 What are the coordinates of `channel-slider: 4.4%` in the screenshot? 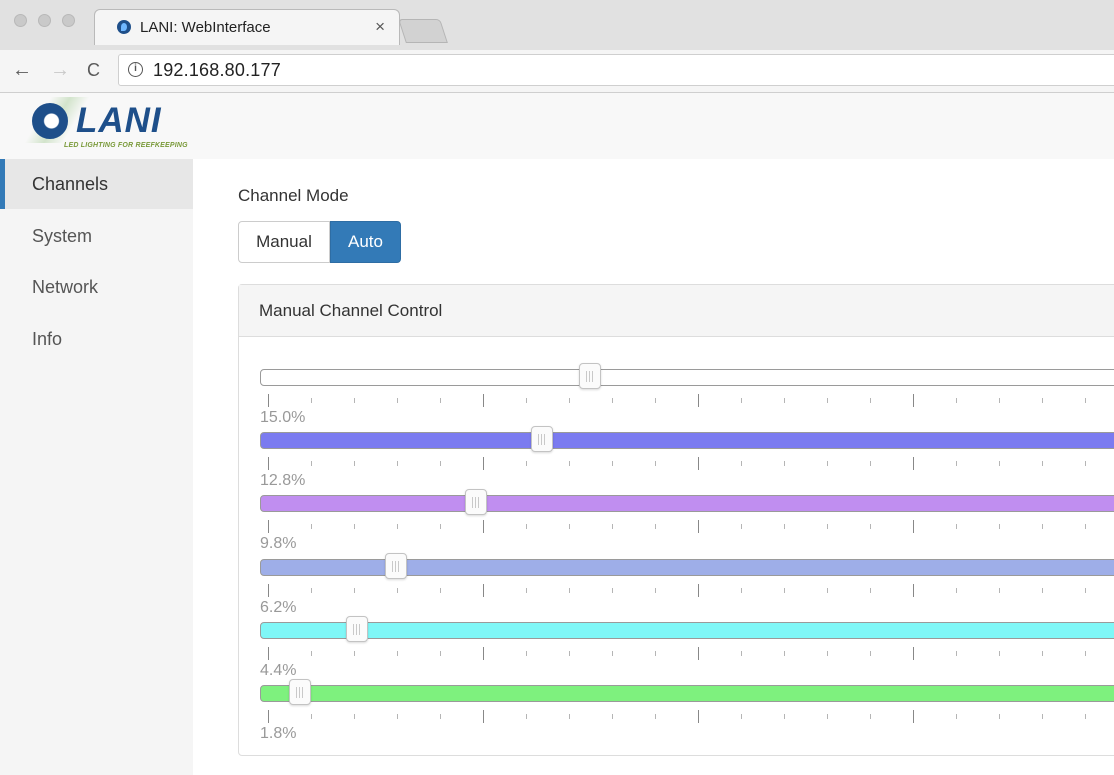 It's located at (687, 645).